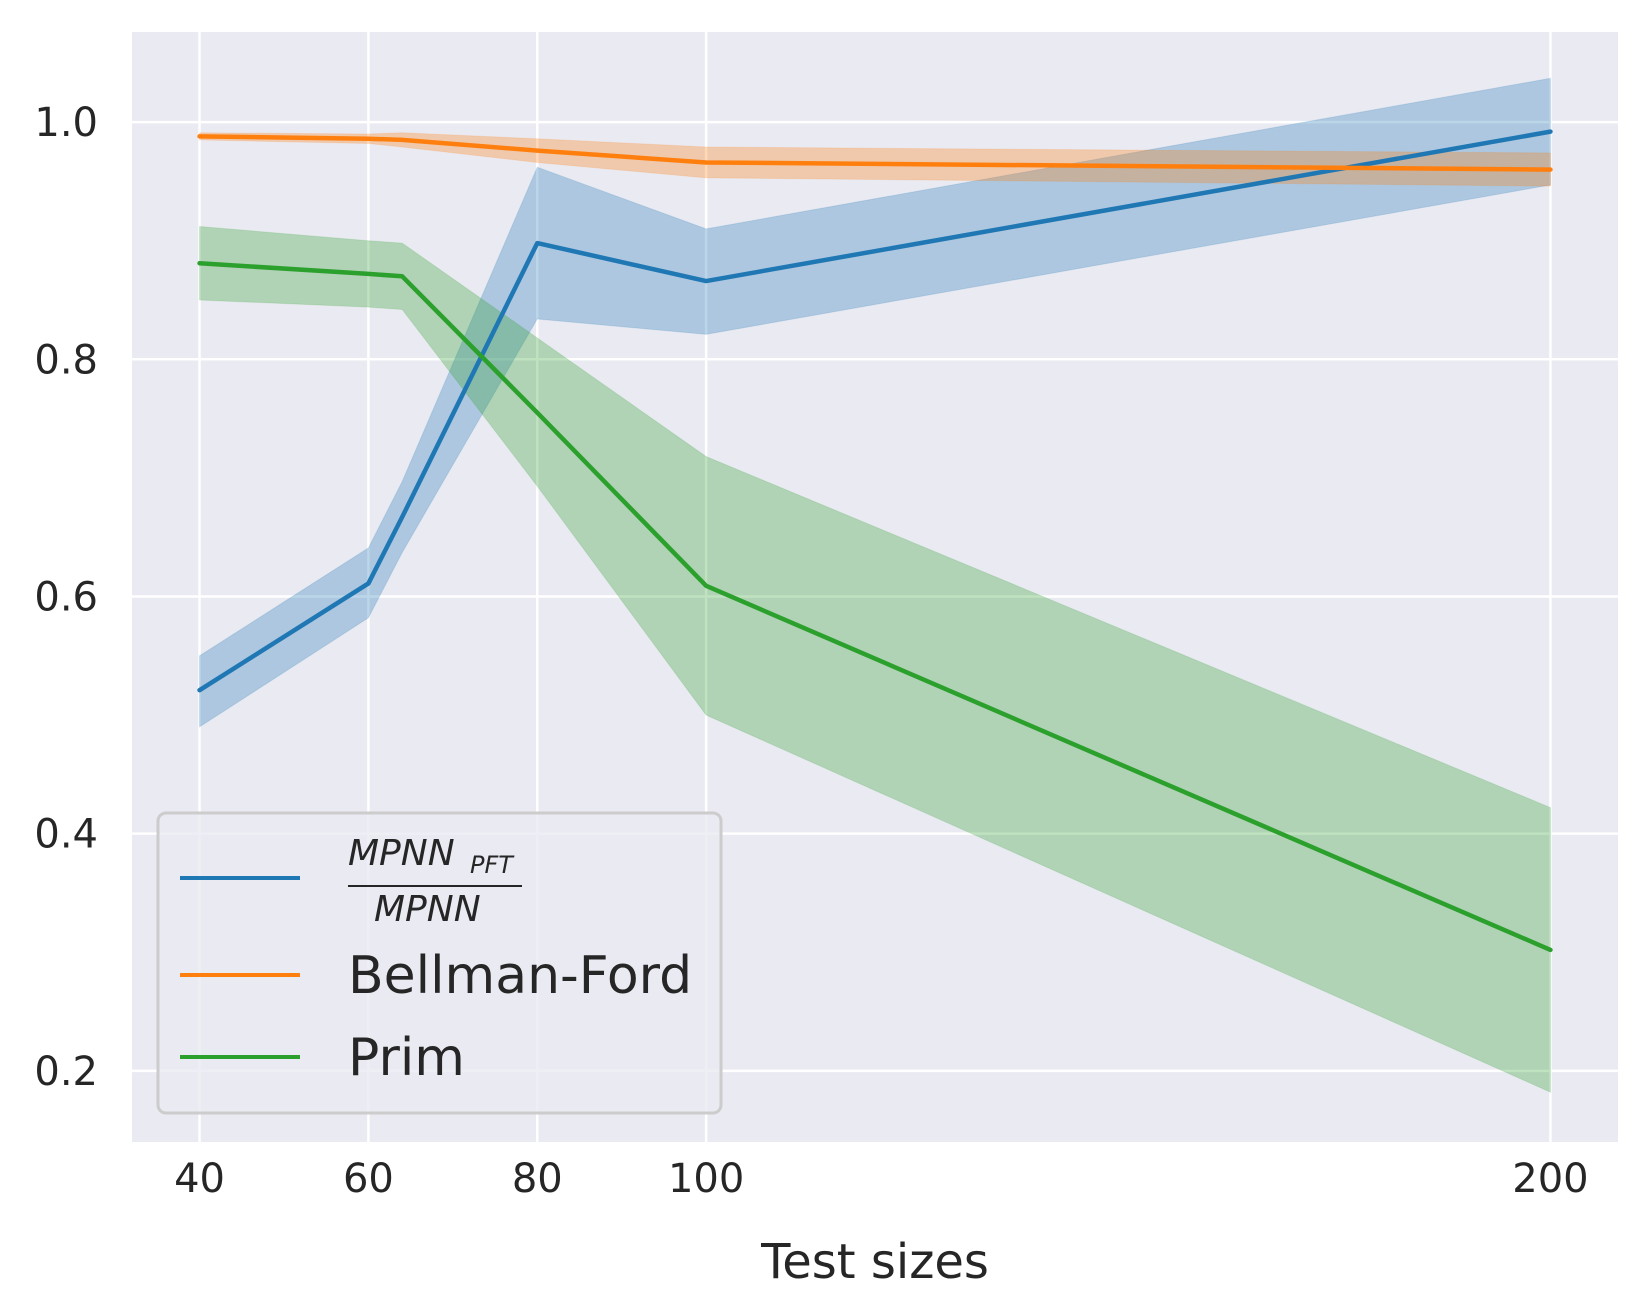 The width and height of the screenshot is (1646, 1314). What do you see at coordinates (881, 1179) in the screenshot?
I see `x-tick-labels: 40 60 80 100 200` at bounding box center [881, 1179].